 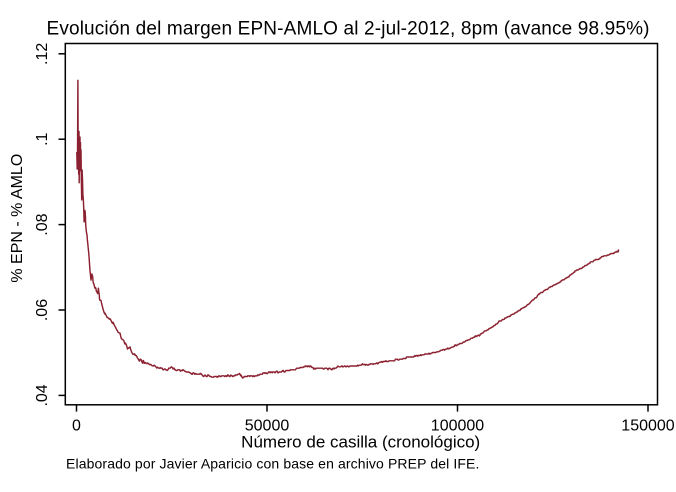 What do you see at coordinates (647, 425) in the screenshot?
I see `svg-text: 150000` at bounding box center [647, 425].